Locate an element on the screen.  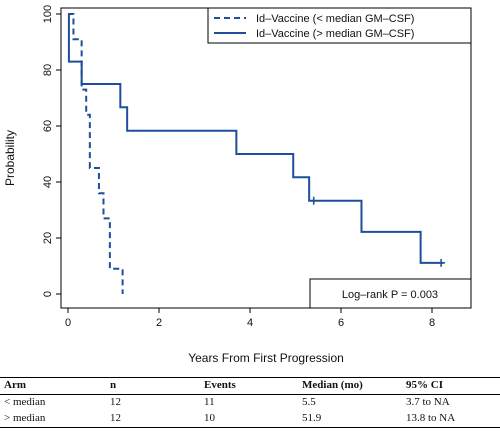
logrank-box: Log–rank P = 0.003 is located at coordinates (390, 293).